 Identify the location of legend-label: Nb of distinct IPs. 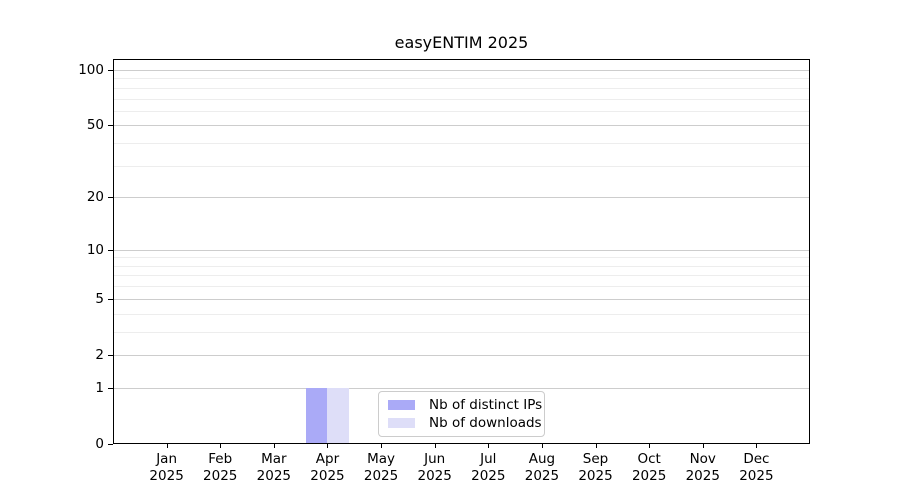
(486, 404).